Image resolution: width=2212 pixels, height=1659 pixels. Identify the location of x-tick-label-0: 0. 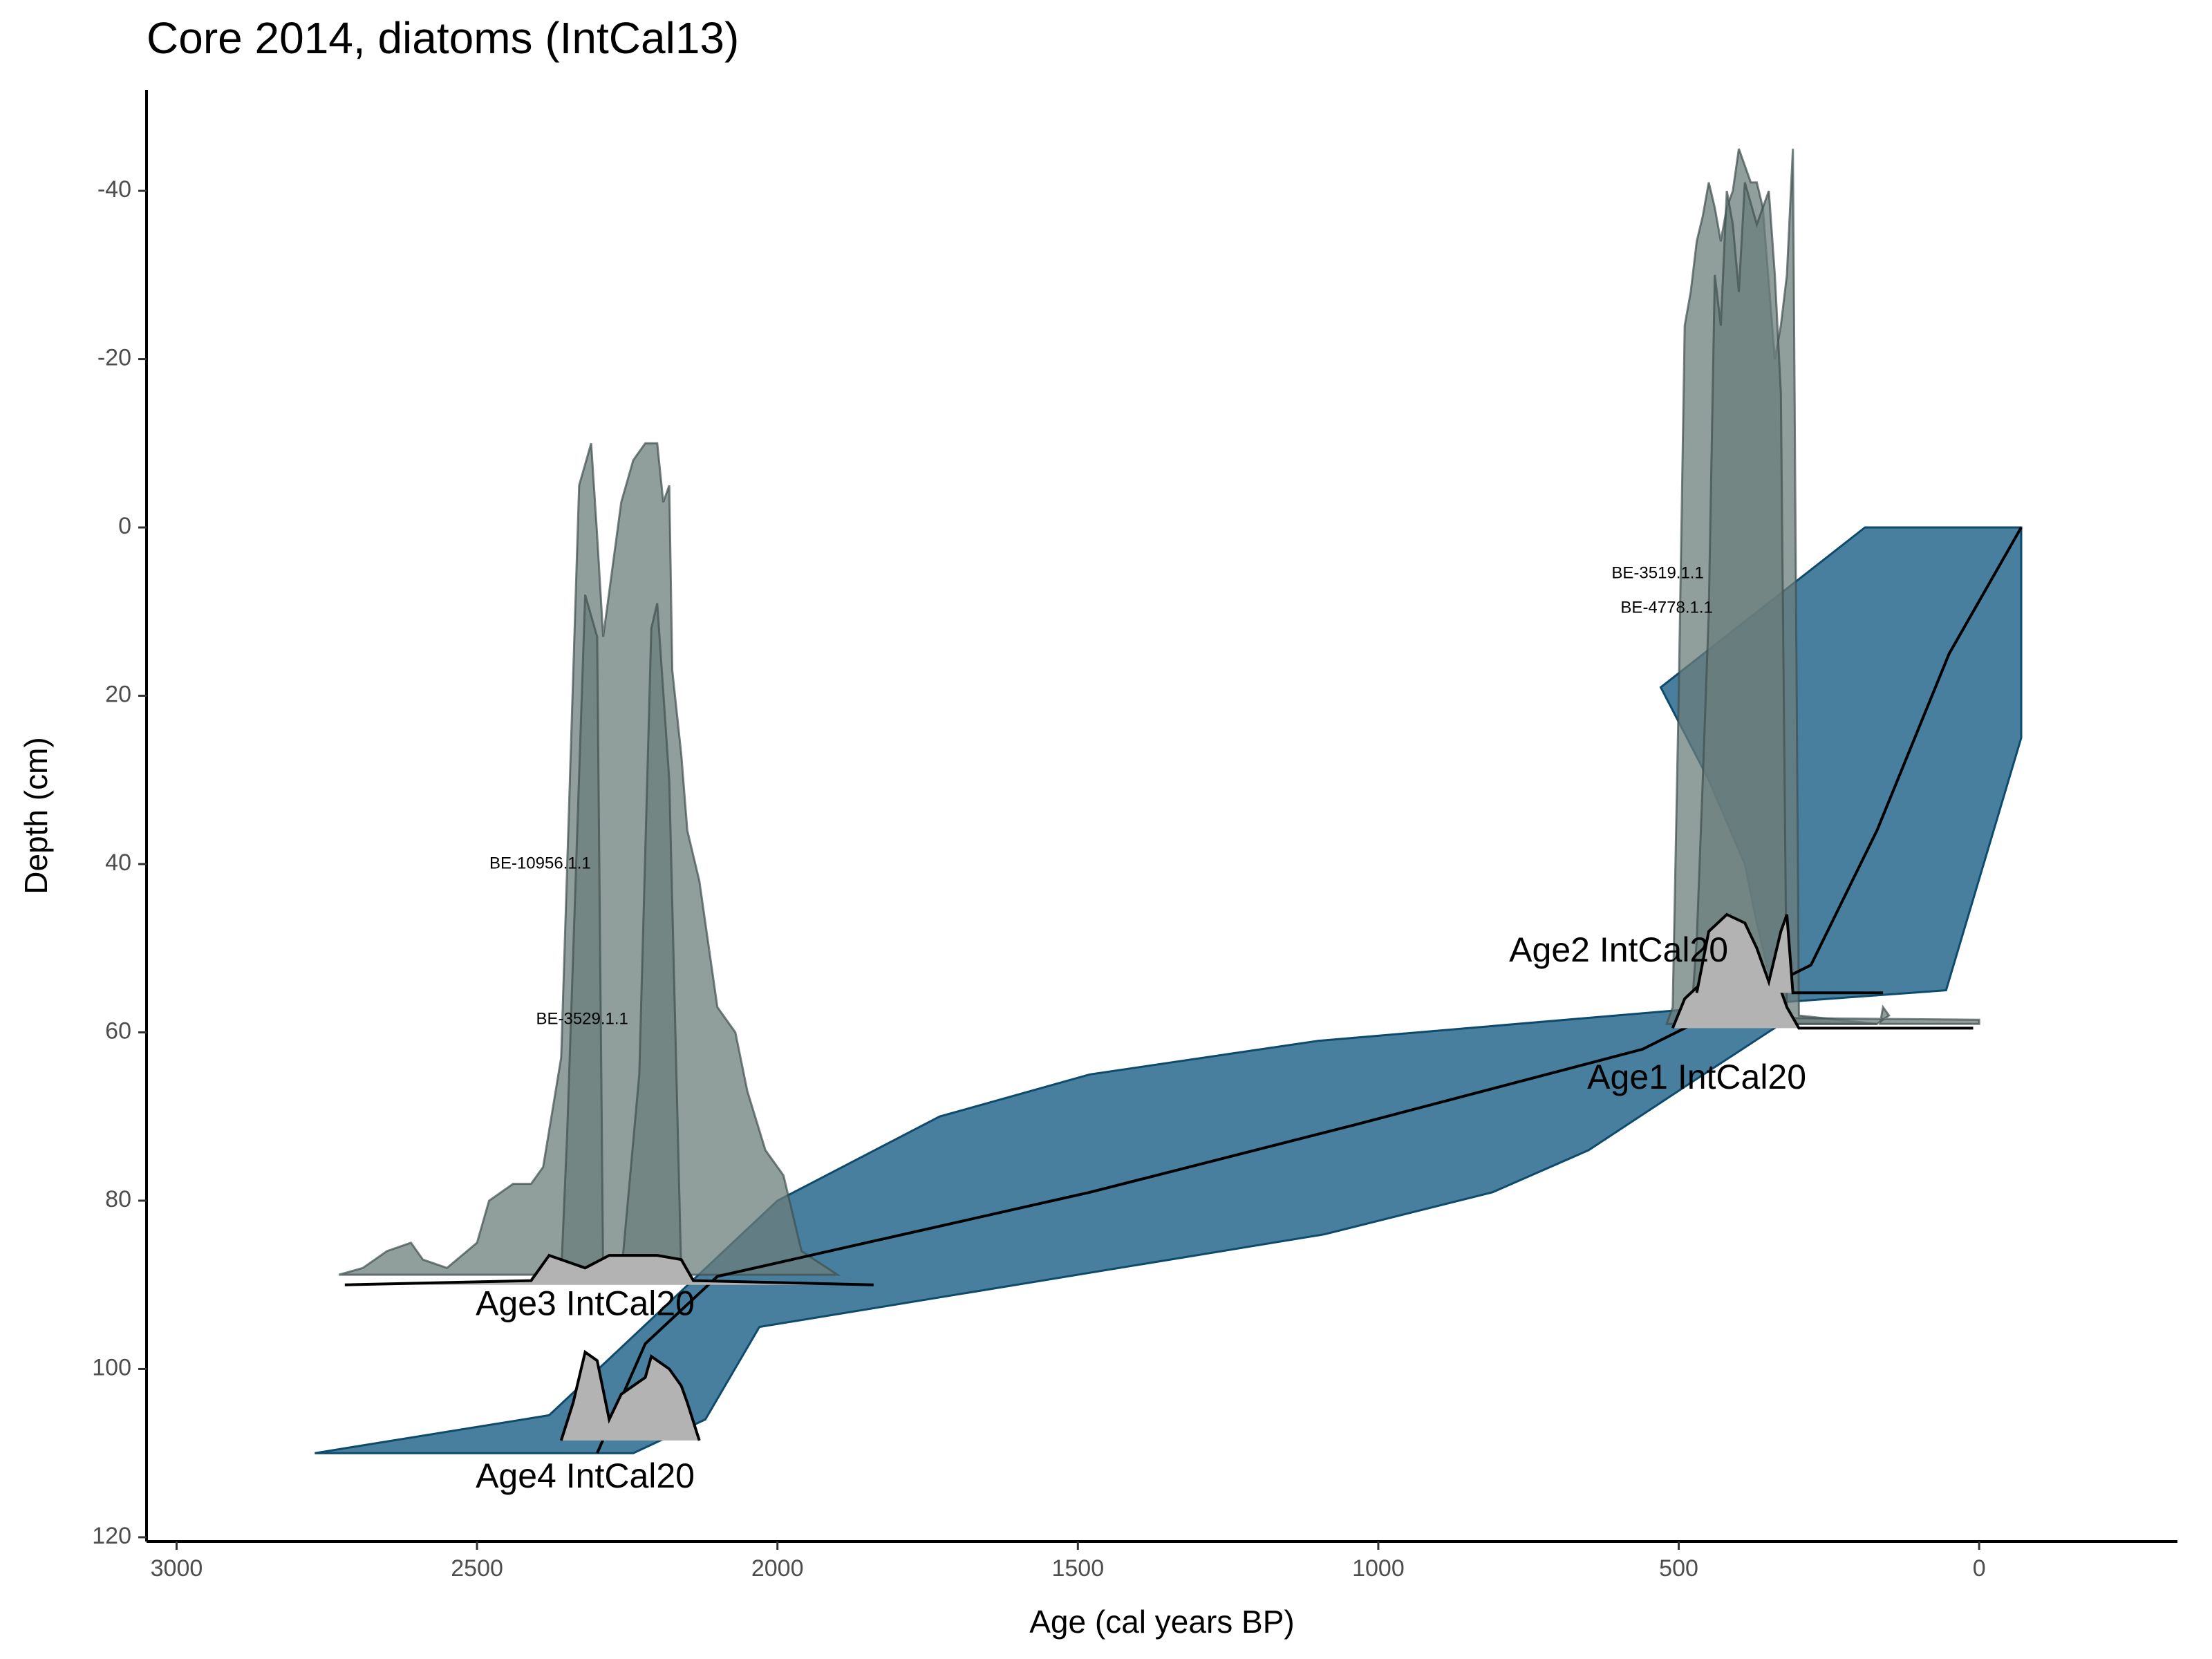
(1980, 1568).